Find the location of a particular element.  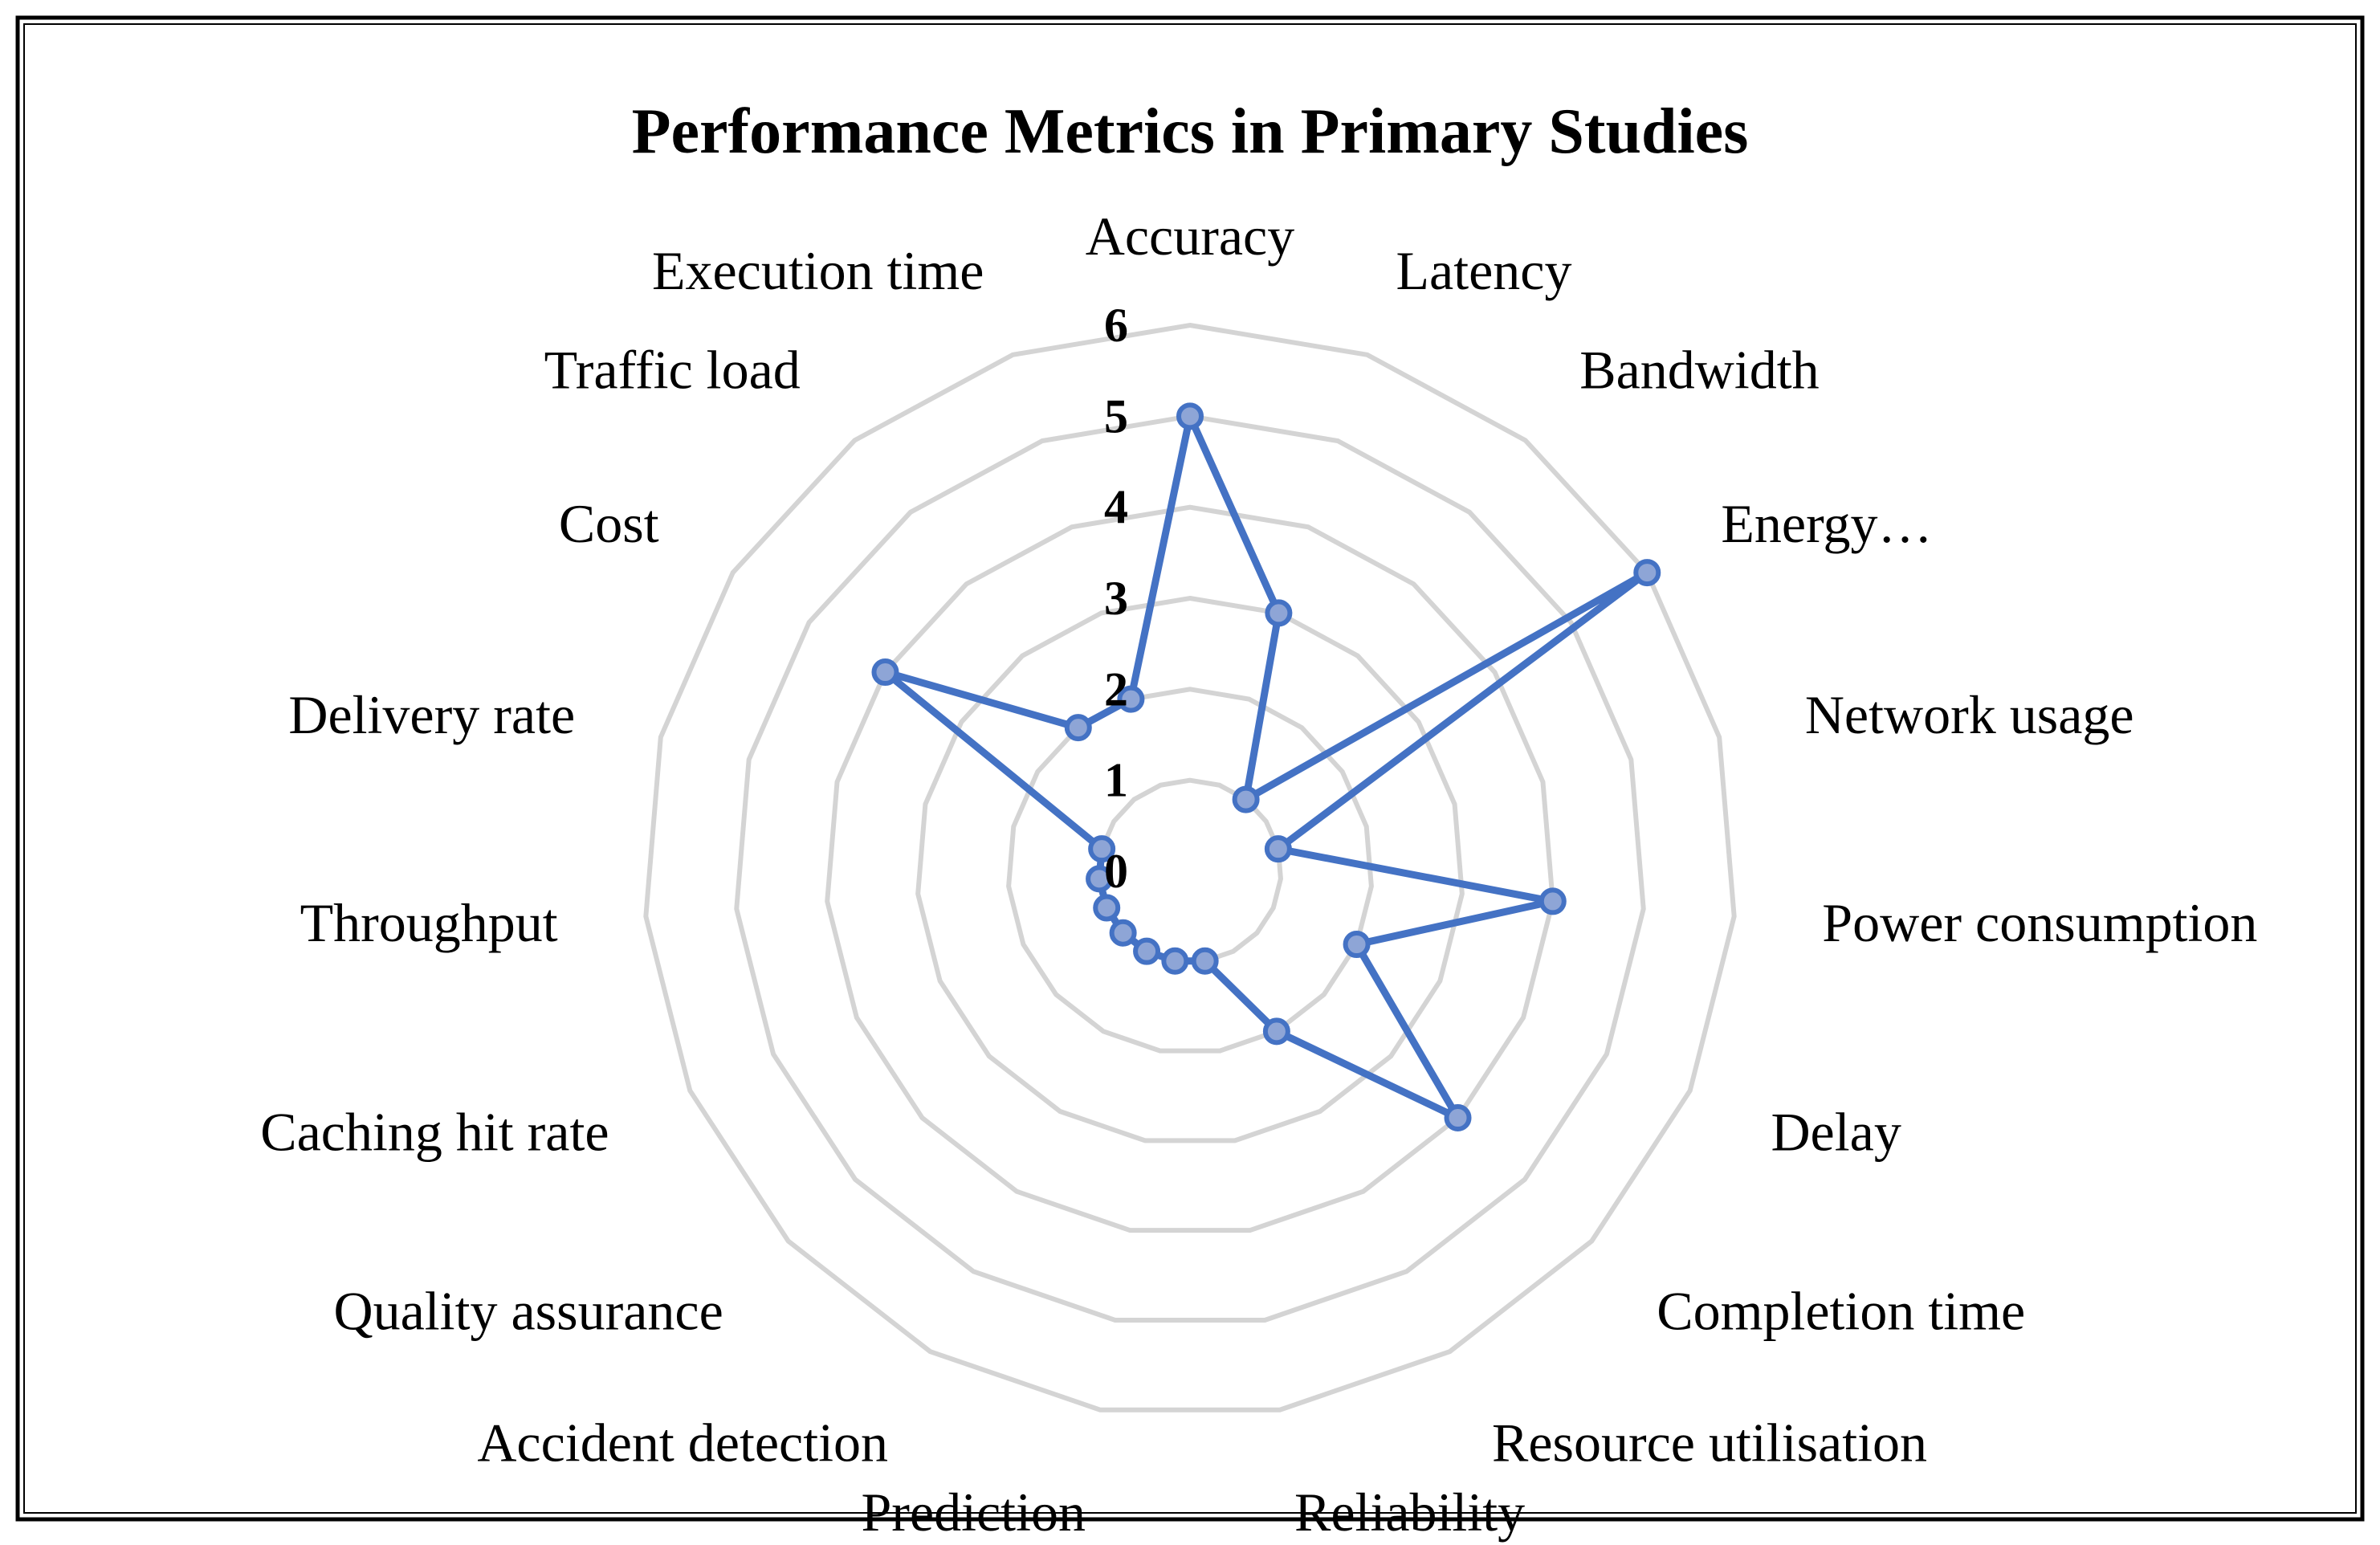

tick-label-3: 3 is located at coordinates (1116, 599).